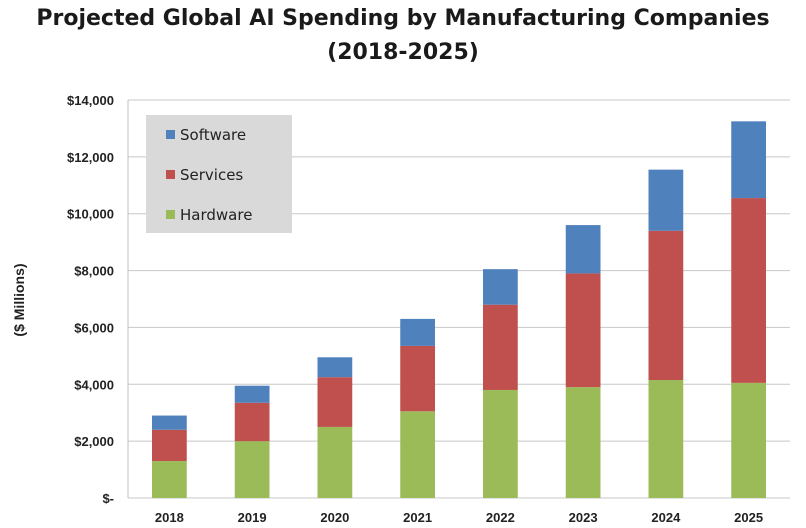 The height and width of the screenshot is (528, 806). I want to click on legend-label-services: Services, so click(211, 175).